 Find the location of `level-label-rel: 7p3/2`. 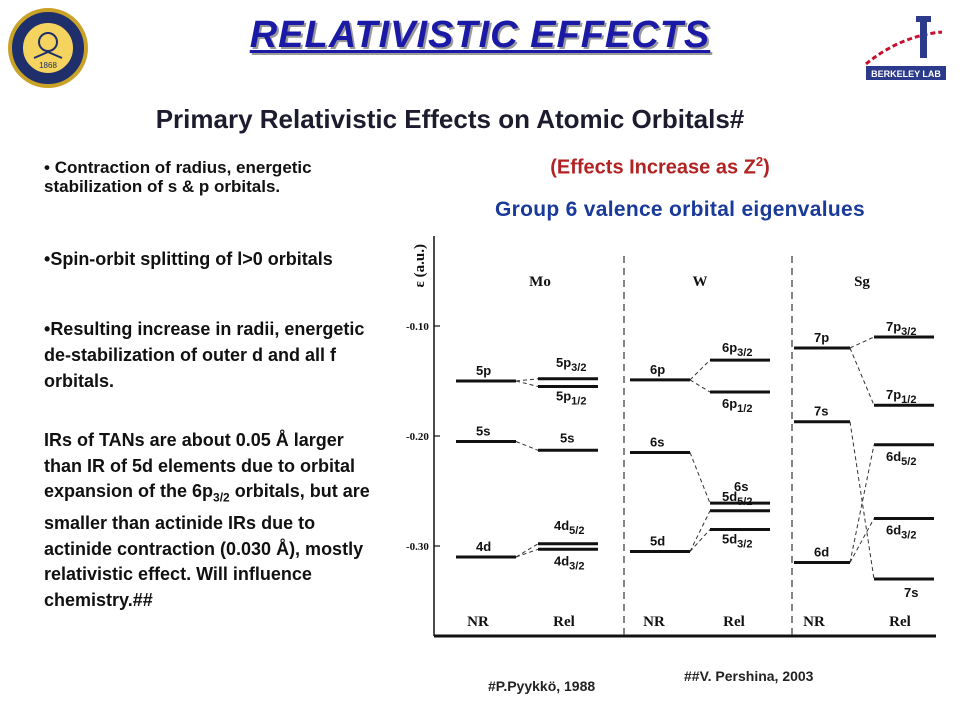

level-label-rel: 7p3/2 is located at coordinates (901, 328).